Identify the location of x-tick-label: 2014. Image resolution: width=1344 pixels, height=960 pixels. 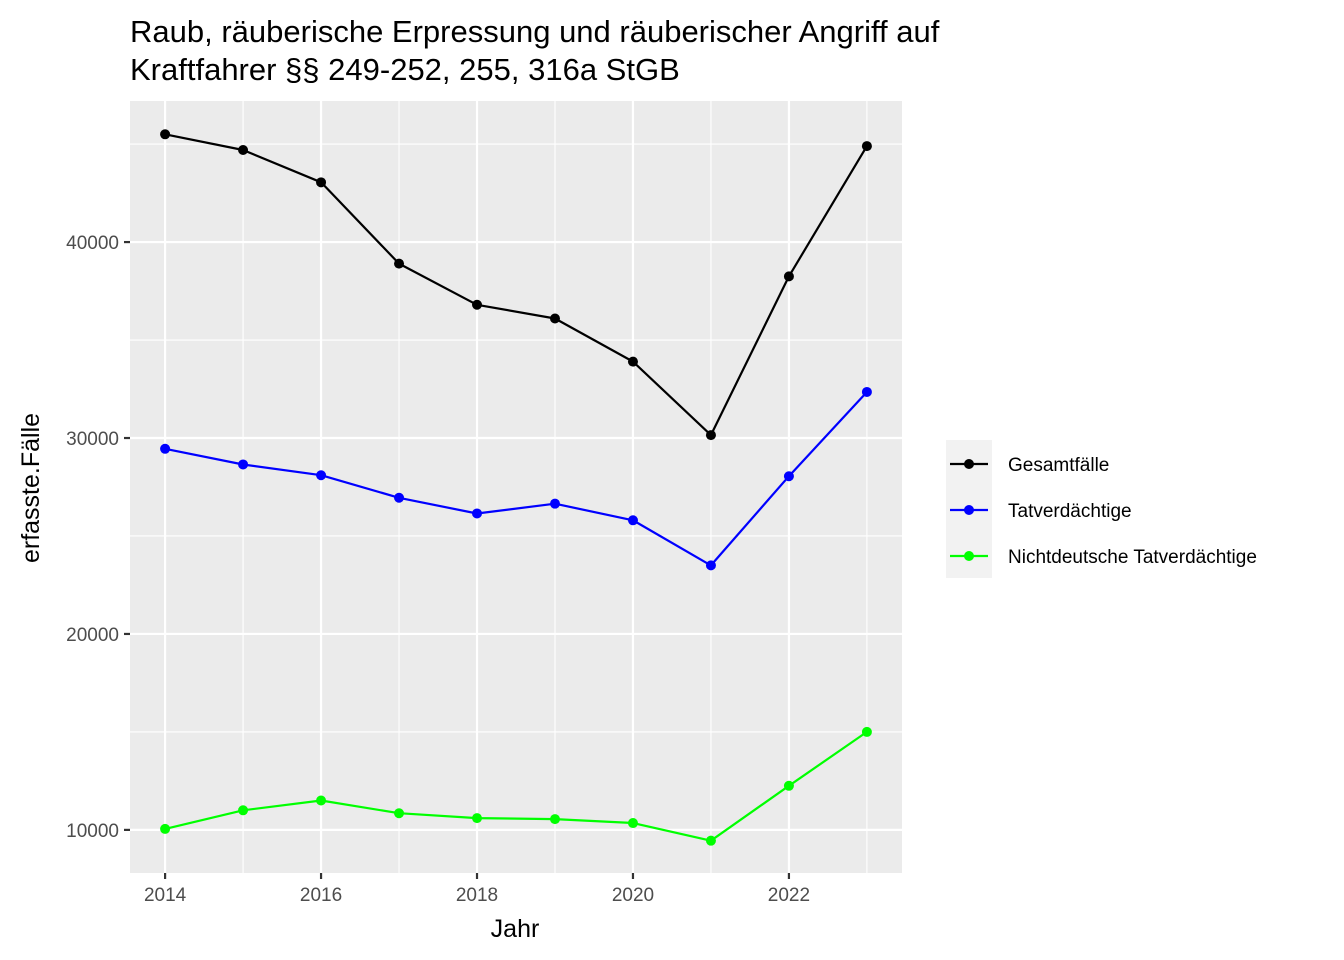
(165, 895).